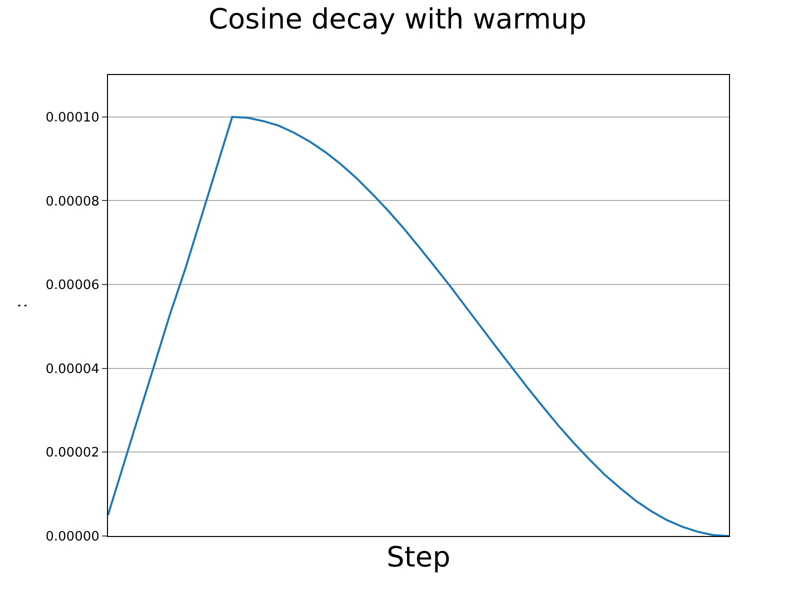 This screenshot has width=795, height=604. Describe the element at coordinates (73, 286) in the screenshot. I see `y-tick-label: 0.00006` at that location.